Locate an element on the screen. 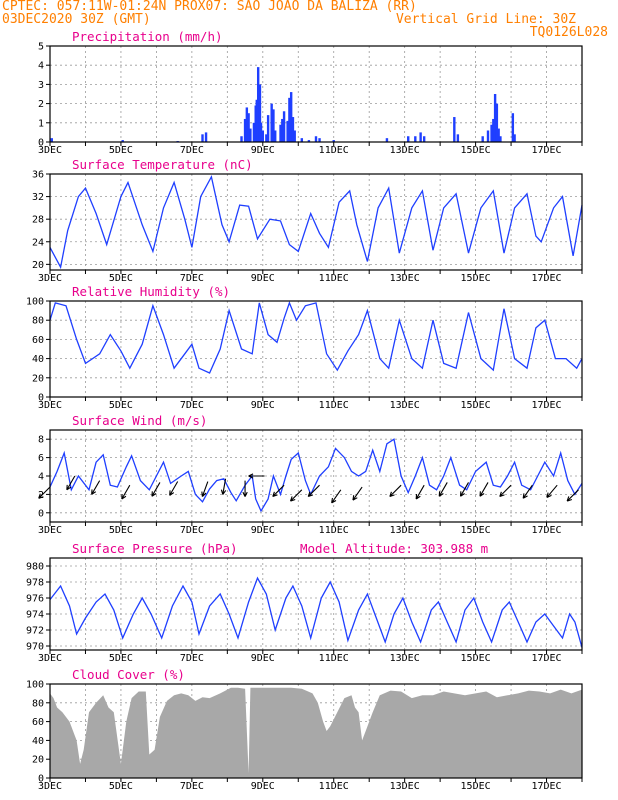 This screenshot has height=800, width=618. y-tick-label: 24 is located at coordinates (38, 242).